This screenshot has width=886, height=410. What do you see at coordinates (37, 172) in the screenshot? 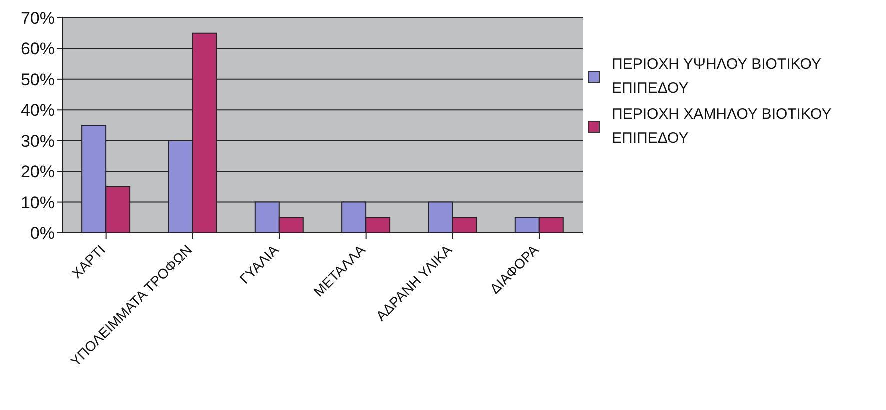
I see `y-tick-label: 20%` at bounding box center [37, 172].